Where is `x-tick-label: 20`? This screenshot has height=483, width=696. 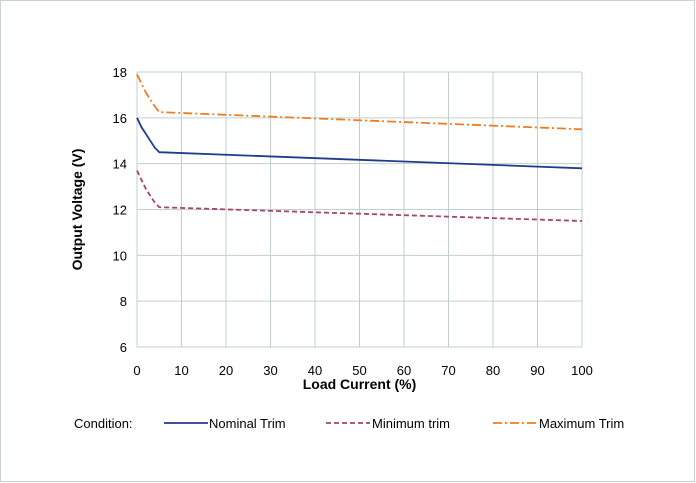 x-tick-label: 20 is located at coordinates (226, 370).